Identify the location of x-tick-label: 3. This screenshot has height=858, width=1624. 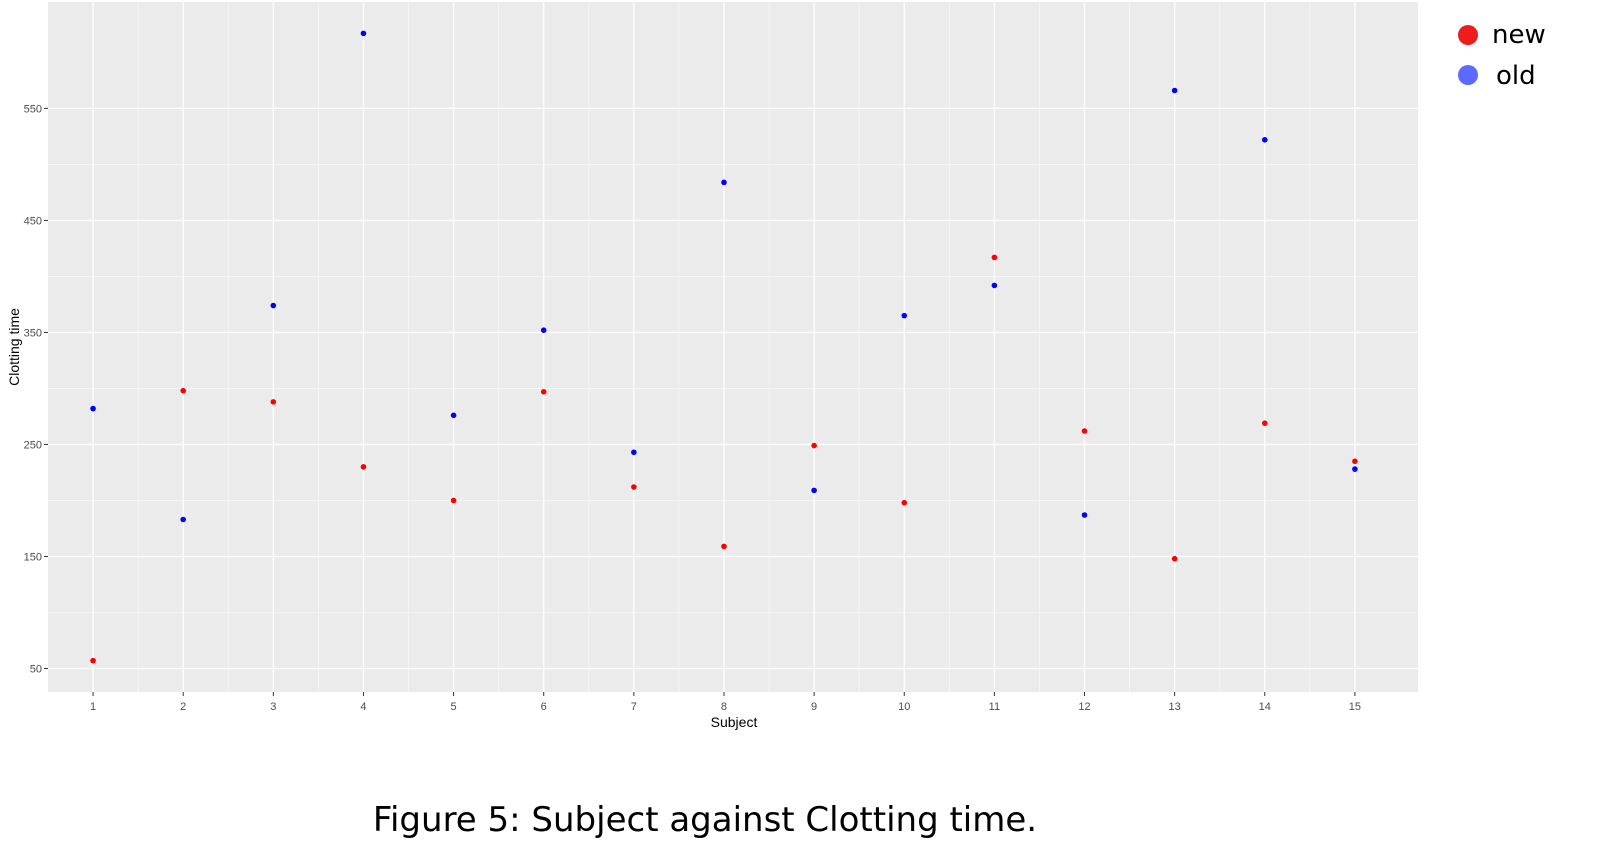
(273, 707).